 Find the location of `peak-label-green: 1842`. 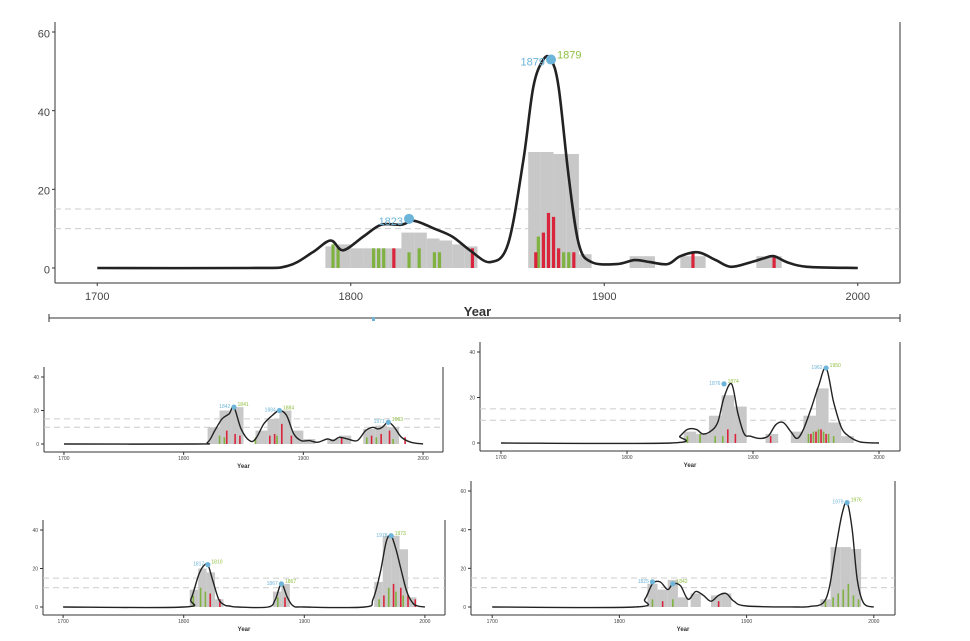

peak-label-green: 1842 is located at coordinates (681, 582).